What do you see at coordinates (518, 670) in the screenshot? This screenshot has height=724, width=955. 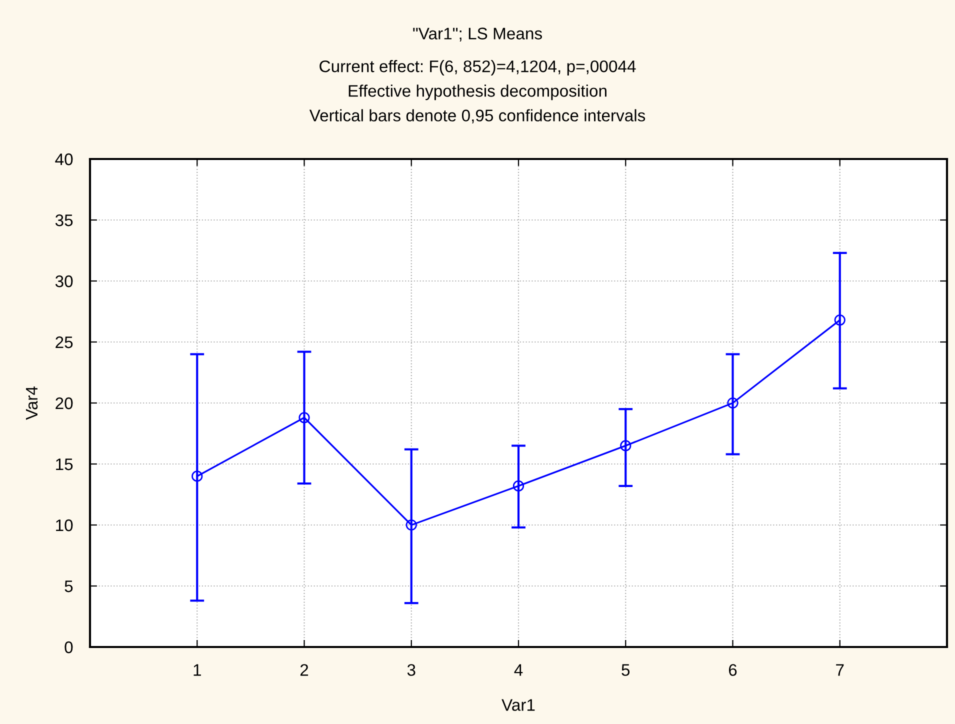 I see `x-tick-label: 4` at bounding box center [518, 670].